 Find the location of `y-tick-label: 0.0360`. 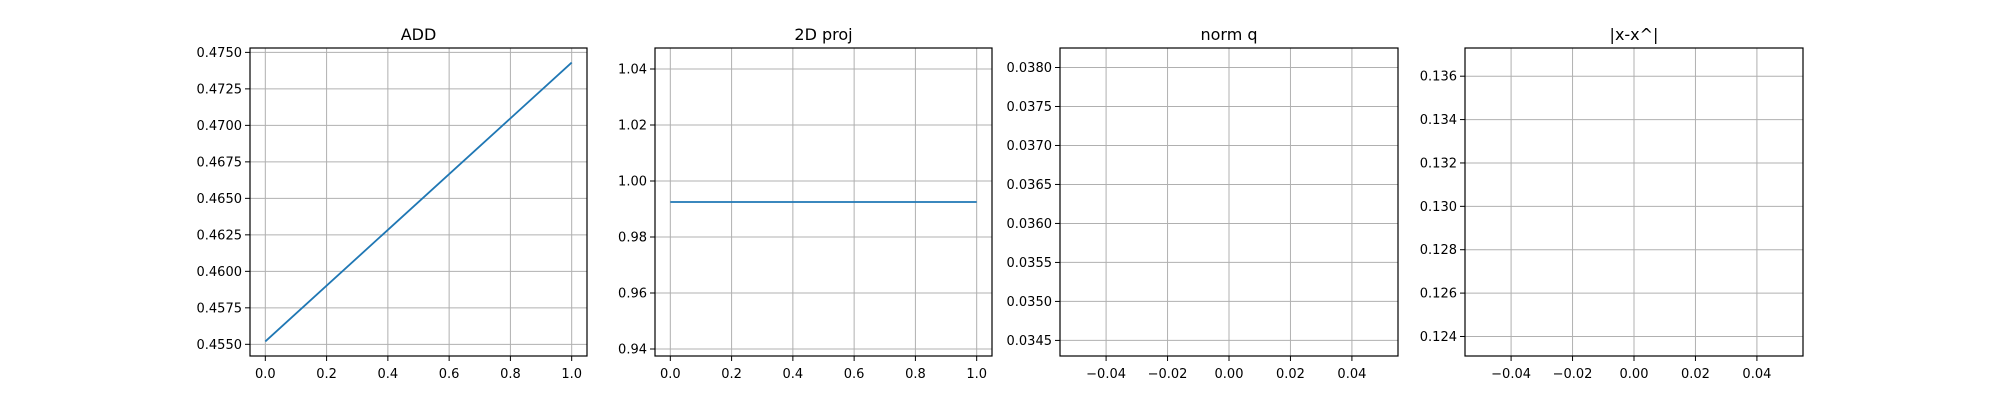

y-tick-label: 0.0360 is located at coordinates (1030, 224).